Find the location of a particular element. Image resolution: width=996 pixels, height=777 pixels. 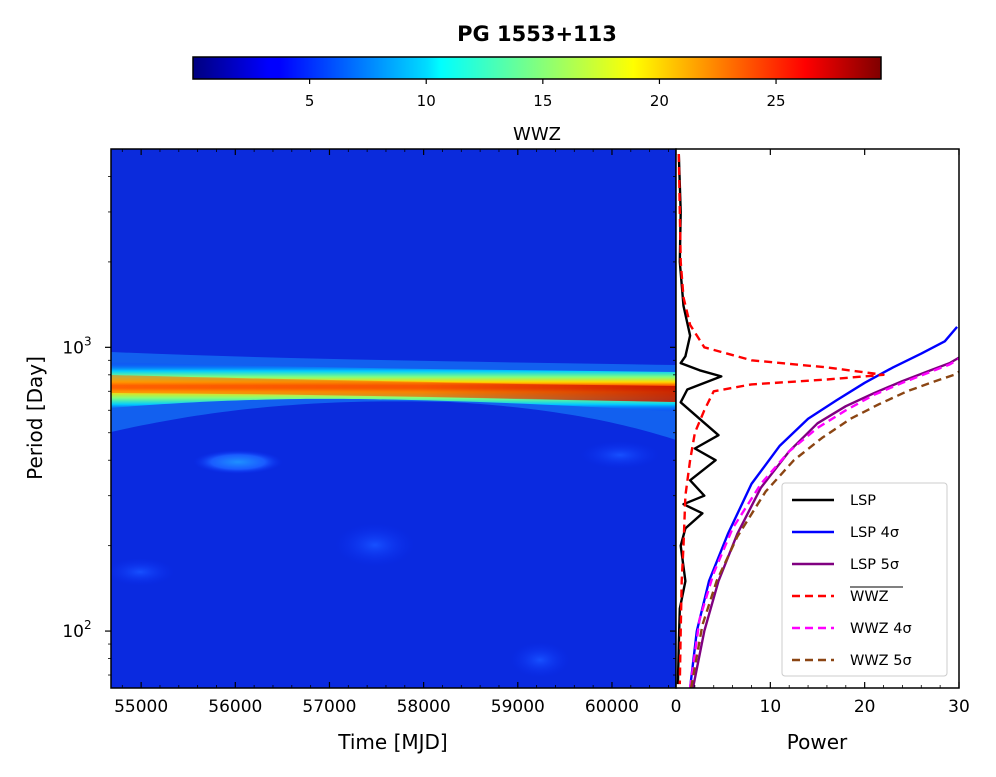

legend-item-wwz4: WWZ 4σ is located at coordinates (852, 629).